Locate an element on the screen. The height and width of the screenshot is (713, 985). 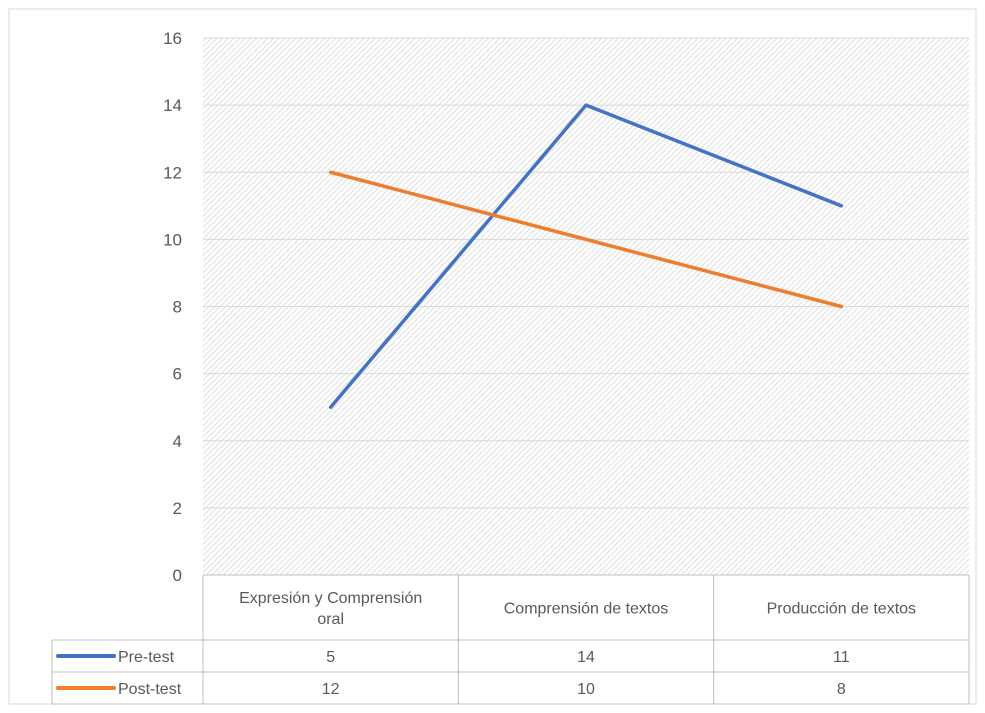
y-tick-label: 16 is located at coordinates (172, 38).